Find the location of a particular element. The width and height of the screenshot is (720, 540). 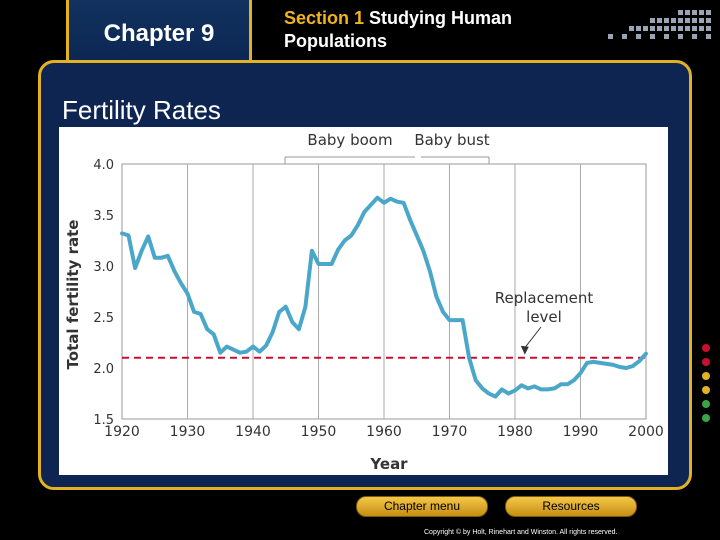

baby-bust-label: Baby bust is located at coordinates (451, 140).